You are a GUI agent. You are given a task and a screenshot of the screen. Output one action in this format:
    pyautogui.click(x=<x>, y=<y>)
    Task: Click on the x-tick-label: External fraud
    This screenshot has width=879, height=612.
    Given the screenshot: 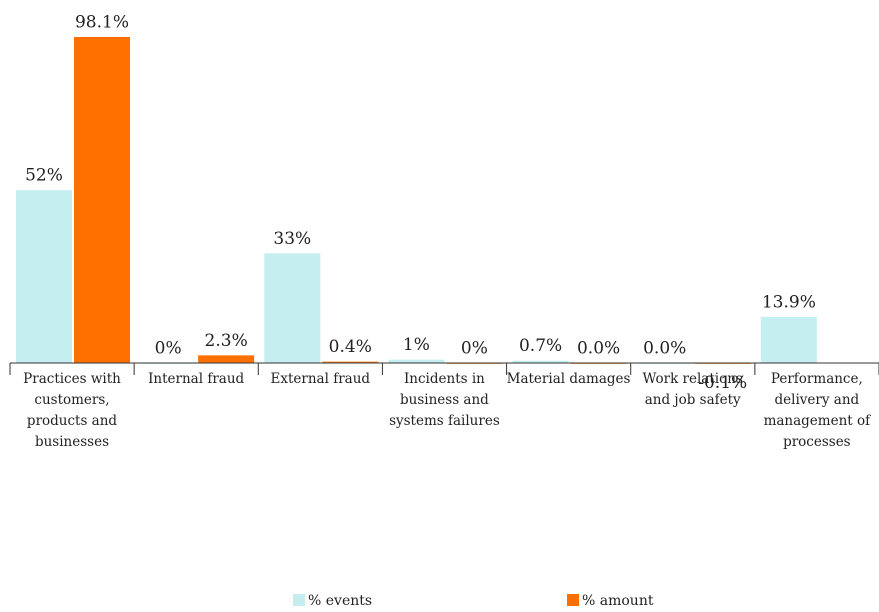 What is the action you would take?
    pyautogui.click(x=320, y=379)
    